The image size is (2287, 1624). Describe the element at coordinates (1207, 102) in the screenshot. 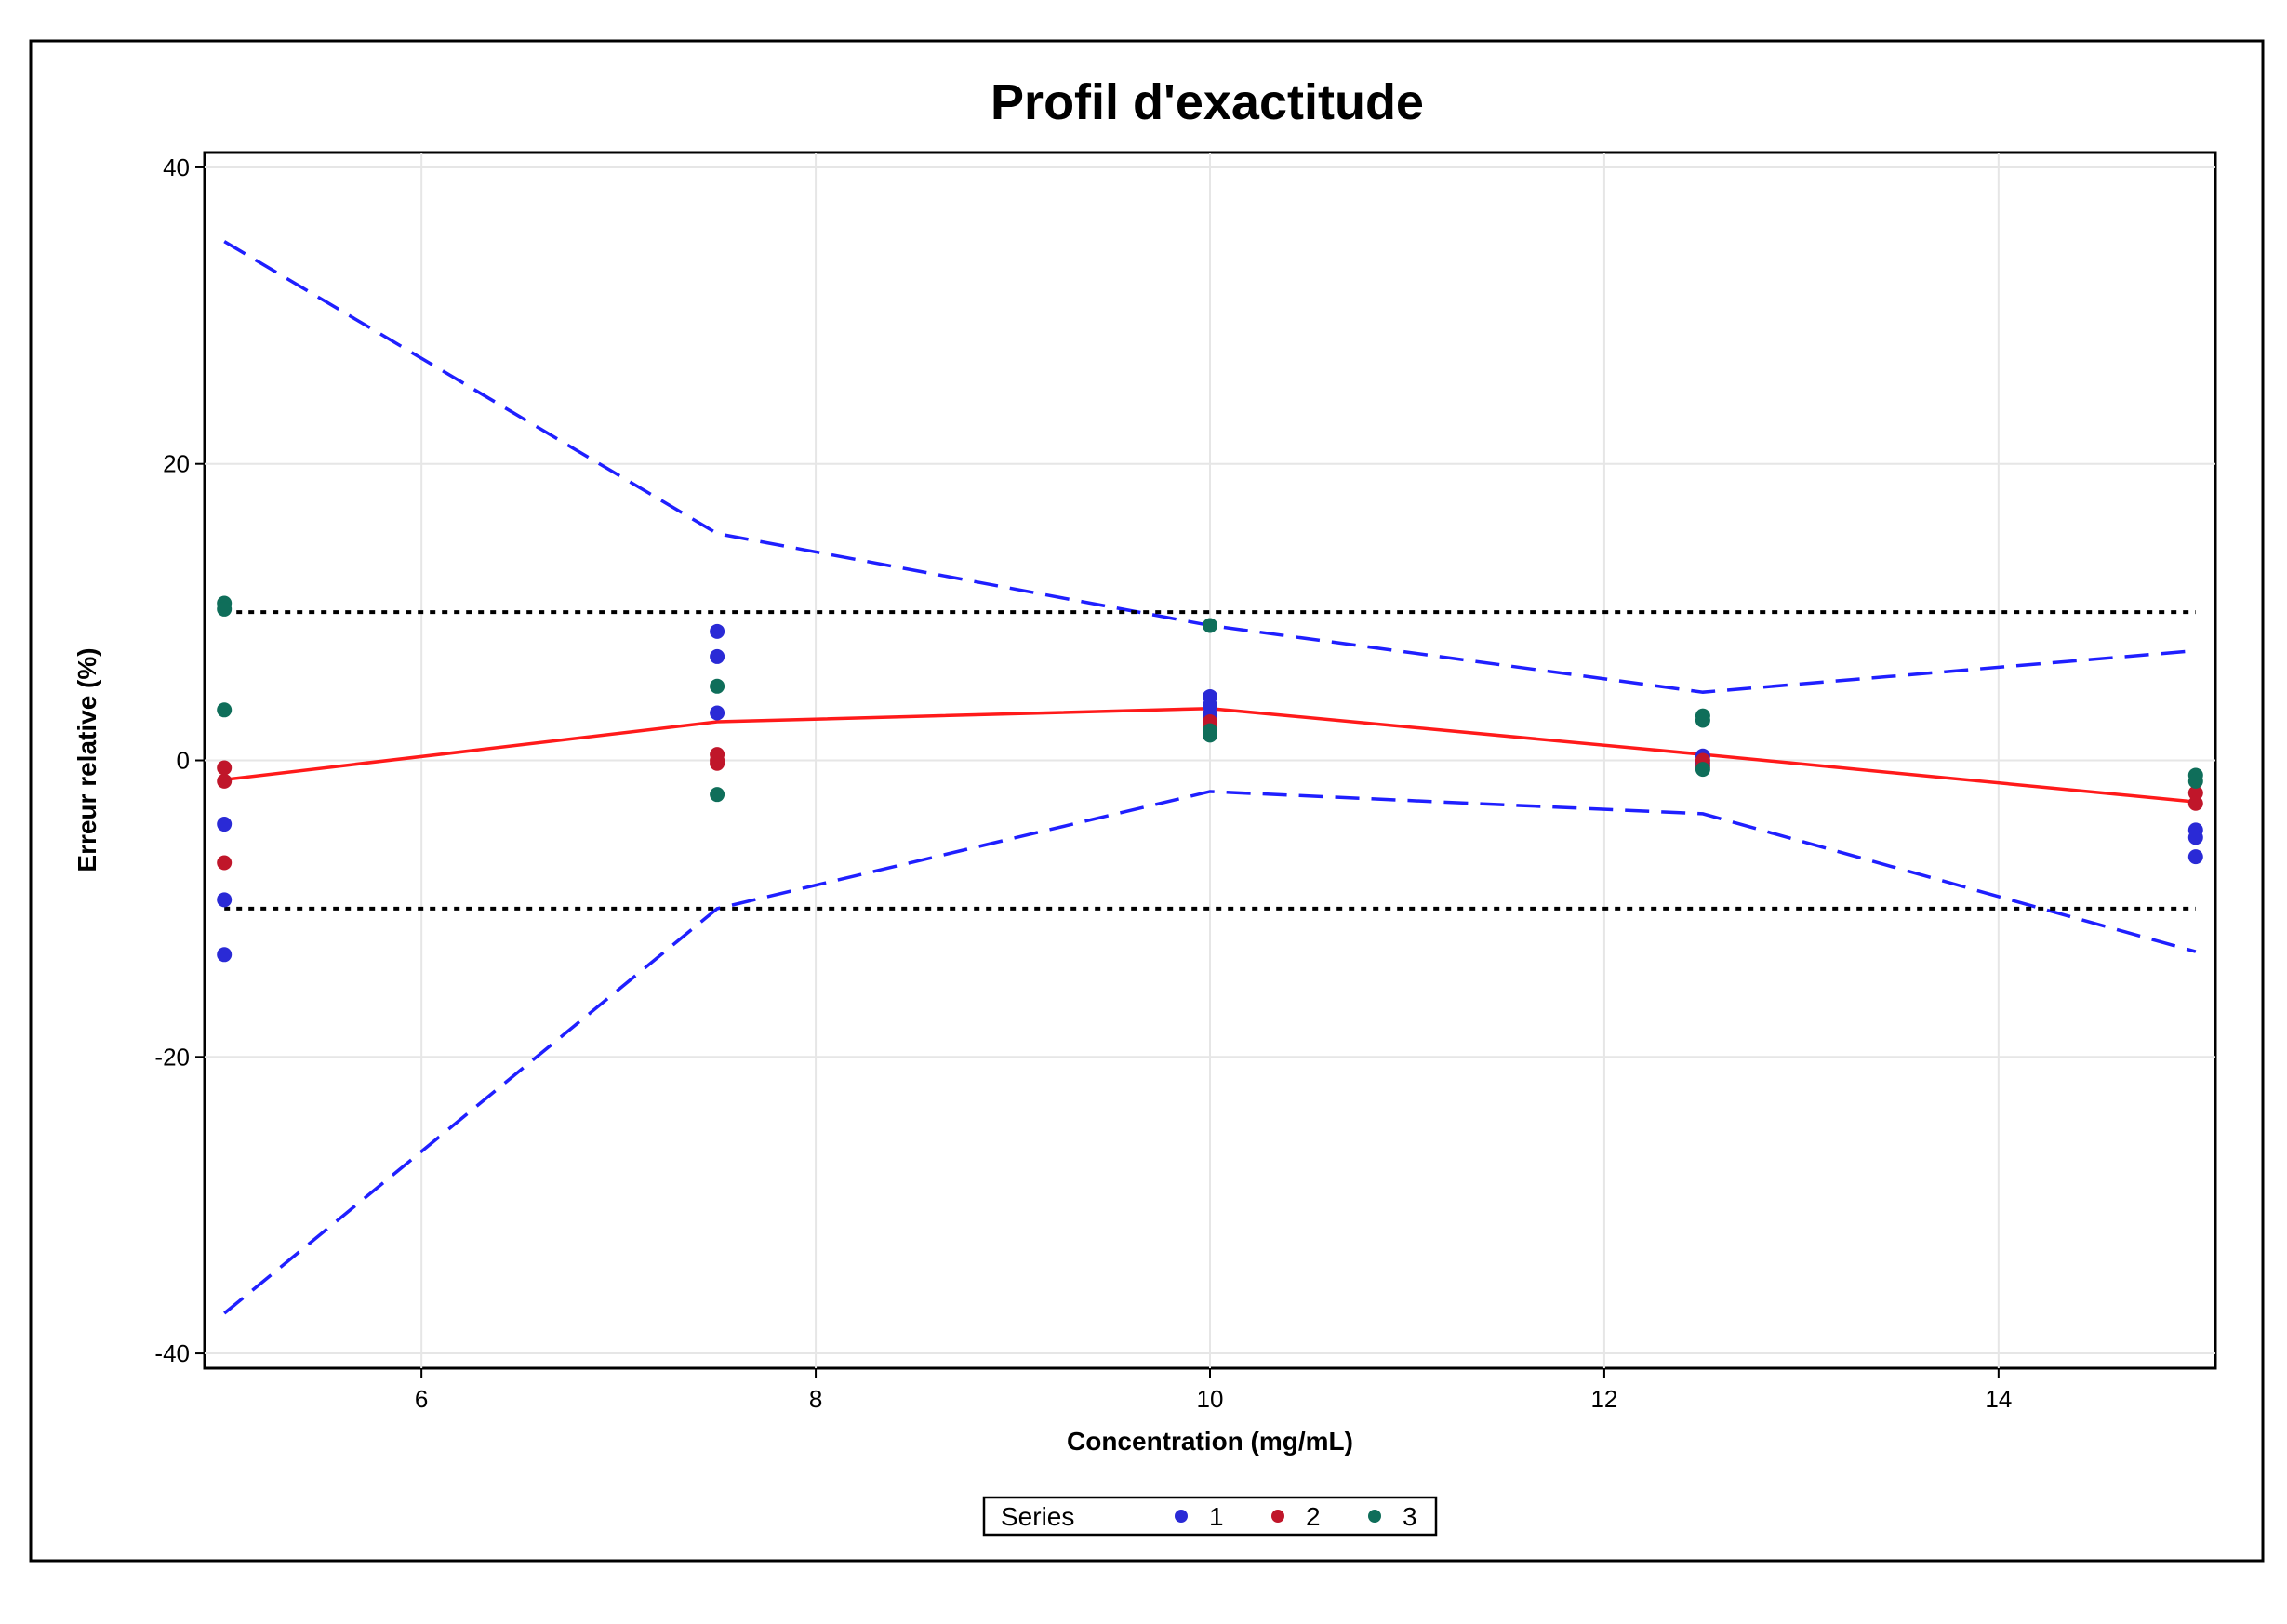

I see `chart-title: Profil d'exactitude` at that location.